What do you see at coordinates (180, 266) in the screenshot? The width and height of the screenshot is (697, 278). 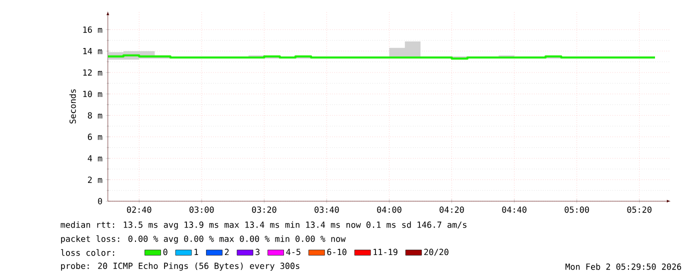 I see `text: probe: 20 ICMP Echo Pings (56 Bytes) every 300s` at bounding box center [180, 266].